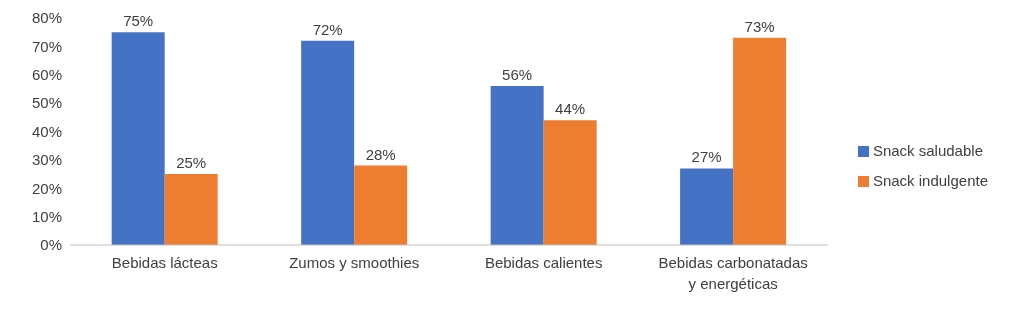 This screenshot has width=1024, height=333. What do you see at coordinates (51, 245) in the screenshot?
I see `y-tick-label: 0%` at bounding box center [51, 245].